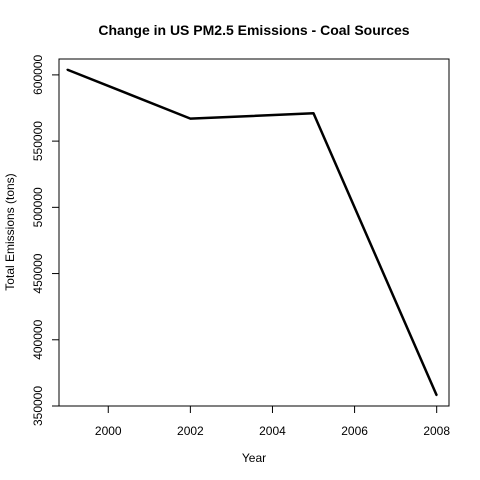  I want to click on y-tick-label: 350000, so click(38, 406).